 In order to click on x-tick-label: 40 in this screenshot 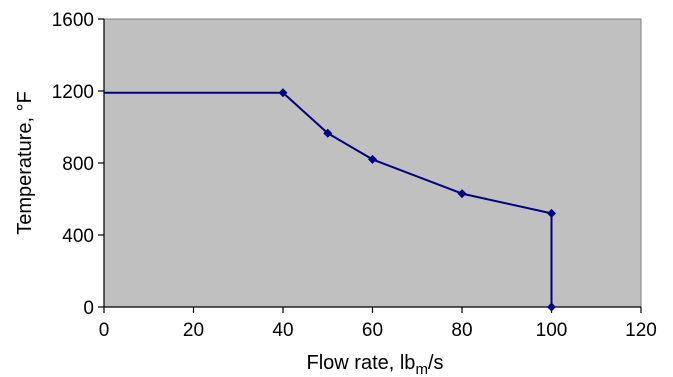, I will do `click(282, 330)`.